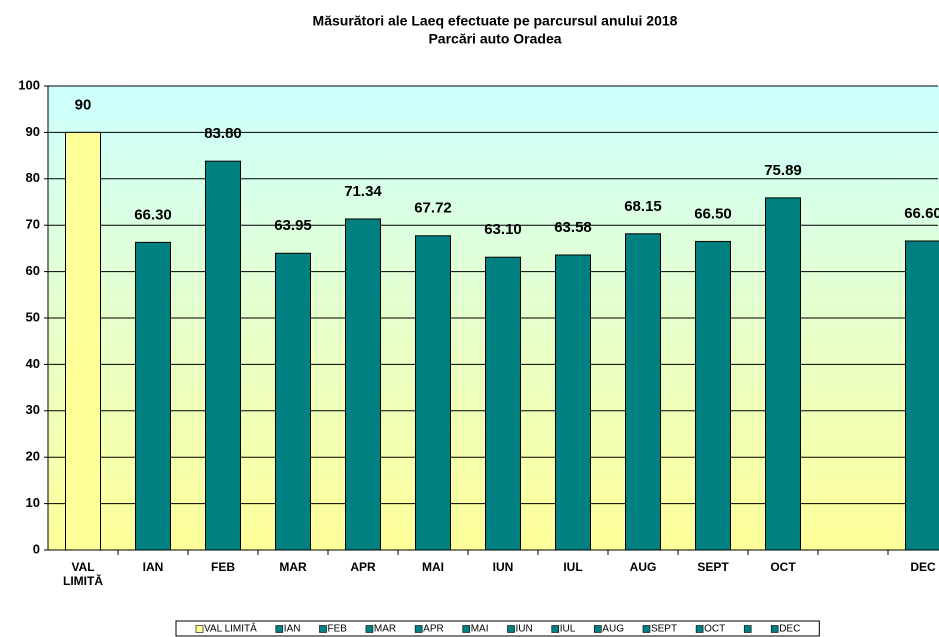 This screenshot has width=939, height=637. What do you see at coordinates (223, 567) in the screenshot?
I see `x-tick-label: FEB` at bounding box center [223, 567].